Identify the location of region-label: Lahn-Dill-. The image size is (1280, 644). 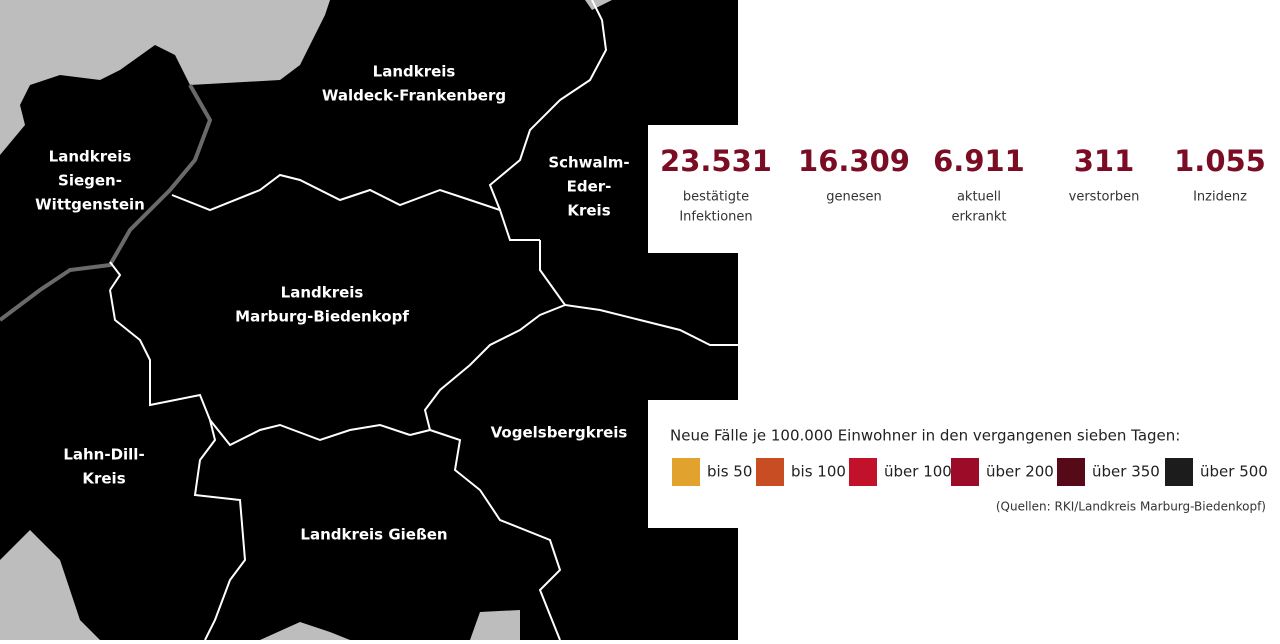
(103, 455).